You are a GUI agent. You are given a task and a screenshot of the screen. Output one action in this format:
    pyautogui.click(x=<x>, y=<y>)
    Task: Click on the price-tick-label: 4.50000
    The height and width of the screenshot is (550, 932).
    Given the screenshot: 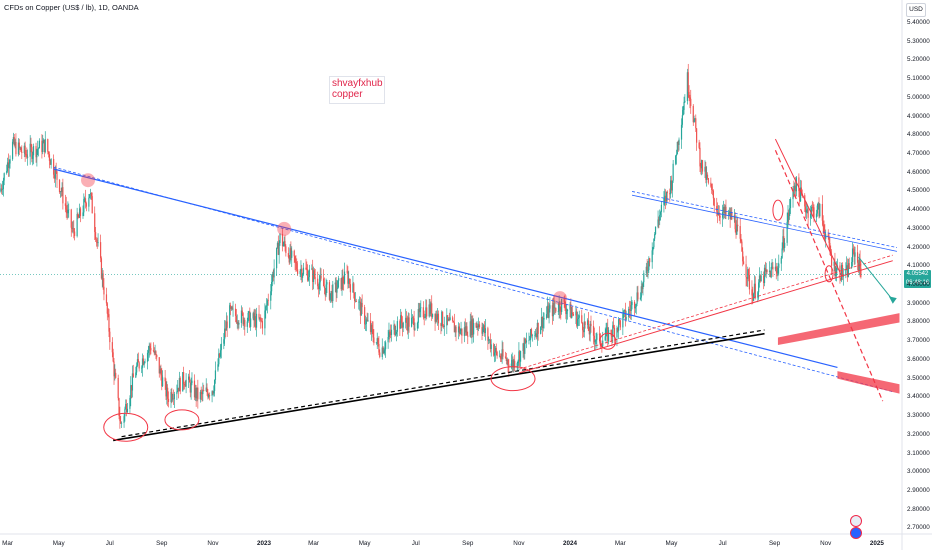 What is the action you would take?
    pyautogui.click(x=918, y=191)
    